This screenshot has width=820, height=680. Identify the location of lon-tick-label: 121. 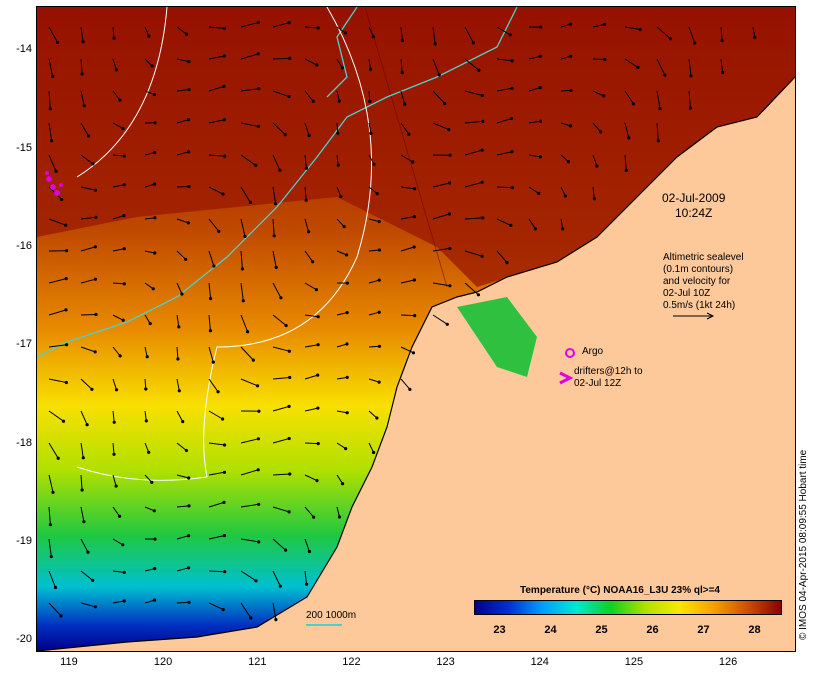
(257, 662).